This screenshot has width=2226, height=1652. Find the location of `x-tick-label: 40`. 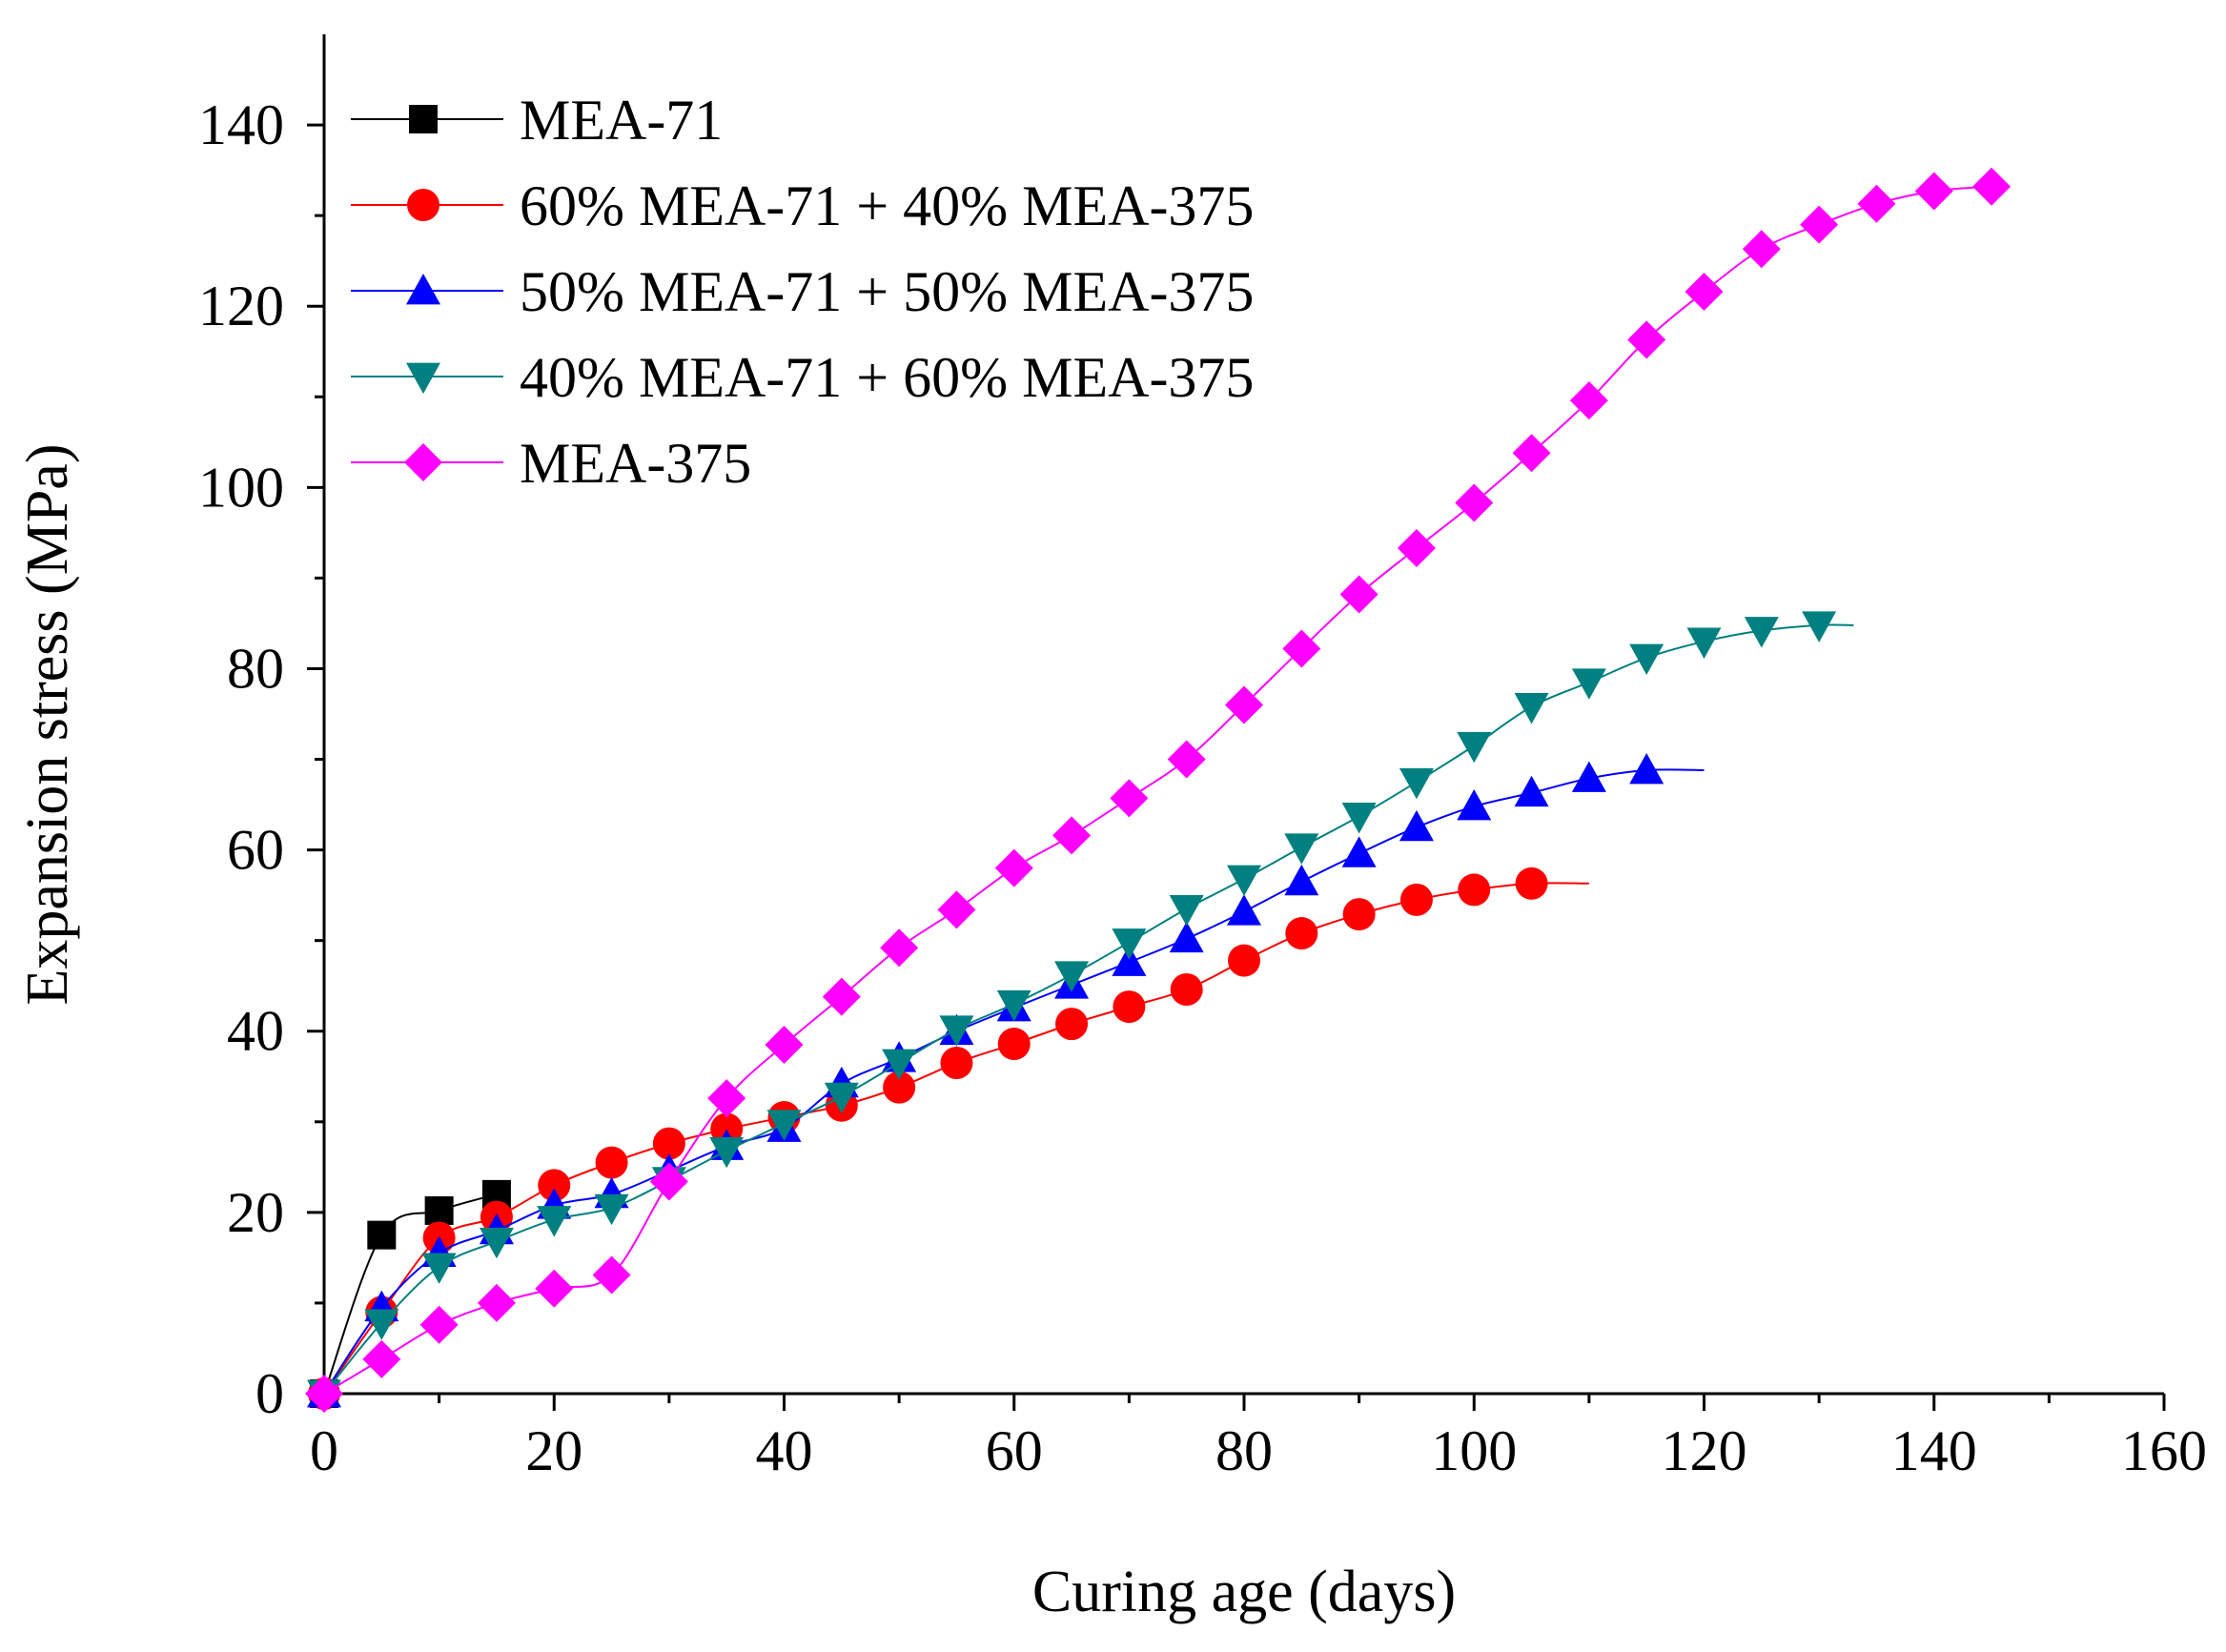

x-tick-label: 40 is located at coordinates (784, 1450).